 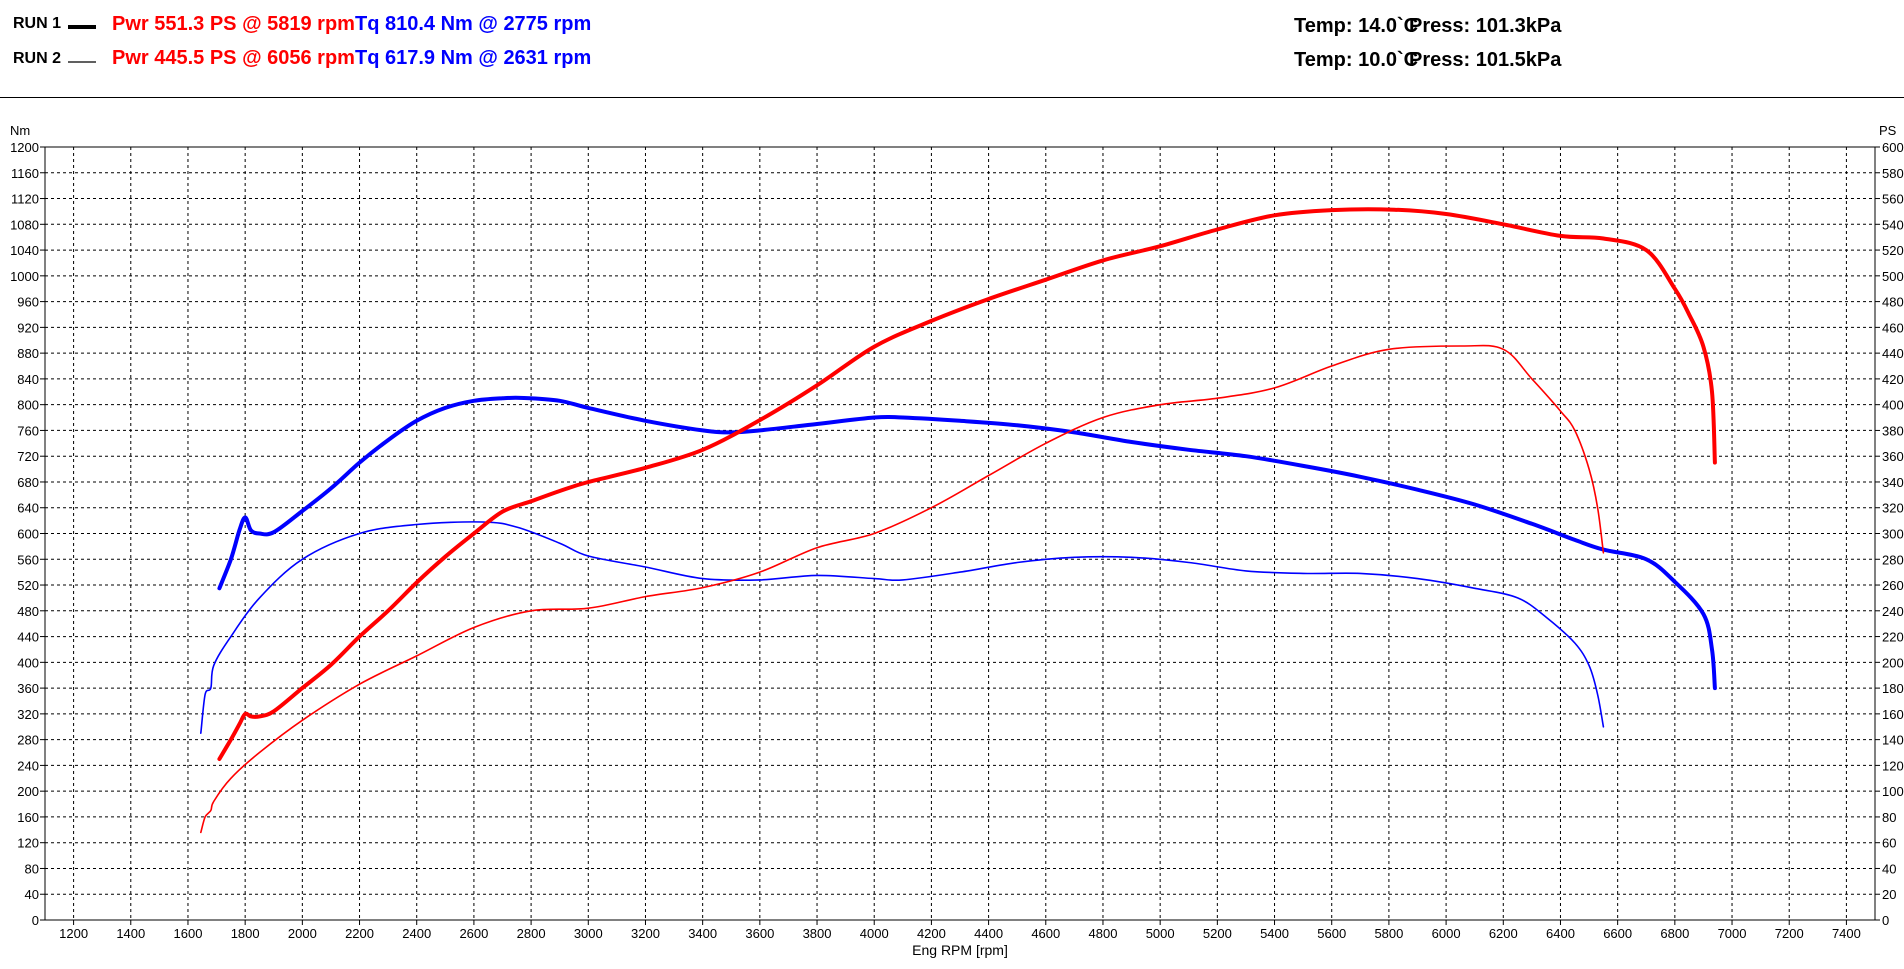 I want to click on y-left-tick-label: 160, so click(x=28, y=817).